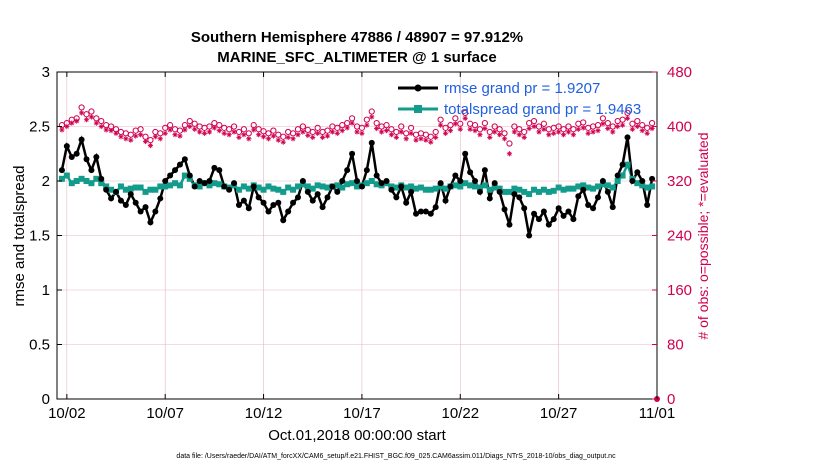 This screenshot has width=830, height=470. I want to click on x-tick-label: 11/01, so click(657, 413).